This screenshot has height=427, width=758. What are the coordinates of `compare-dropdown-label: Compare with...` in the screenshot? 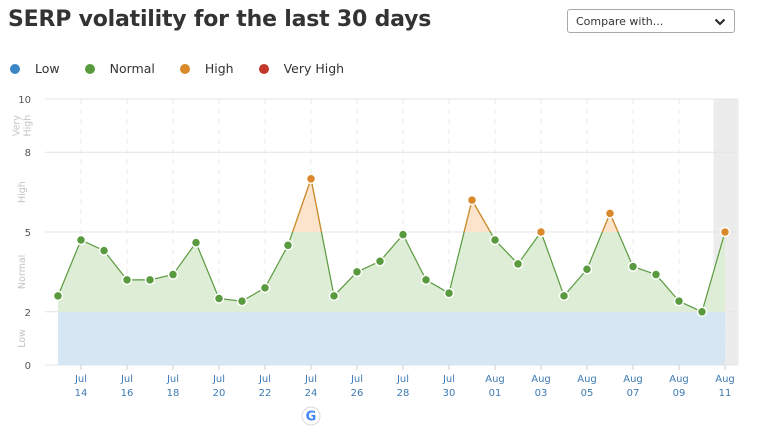 It's located at (620, 21).